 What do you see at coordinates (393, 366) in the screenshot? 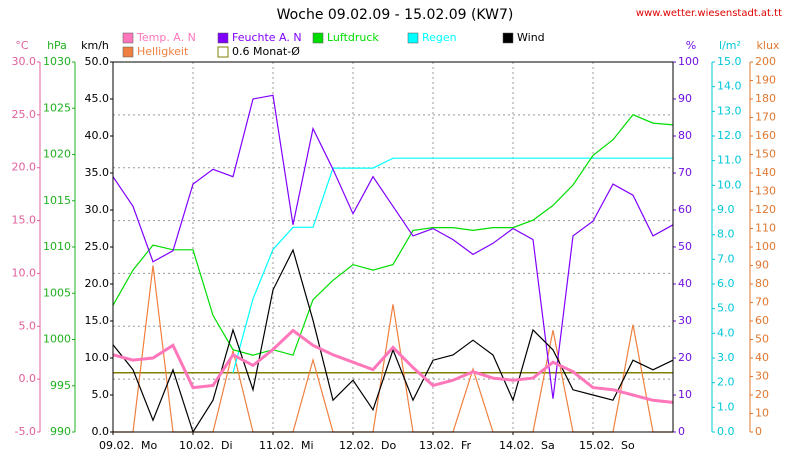
I see `series-line` at bounding box center [393, 366].